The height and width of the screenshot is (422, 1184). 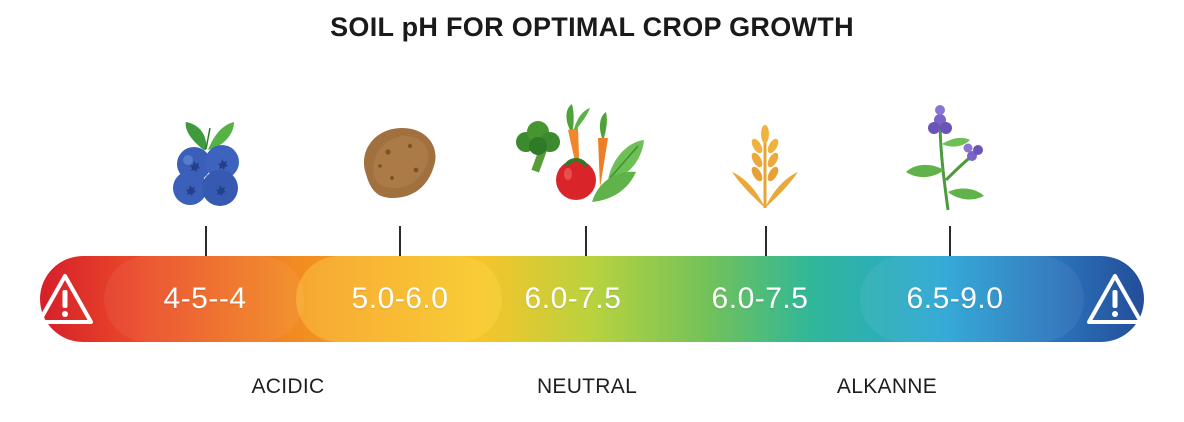 I want to click on wheat-icon, so click(x=765, y=164).